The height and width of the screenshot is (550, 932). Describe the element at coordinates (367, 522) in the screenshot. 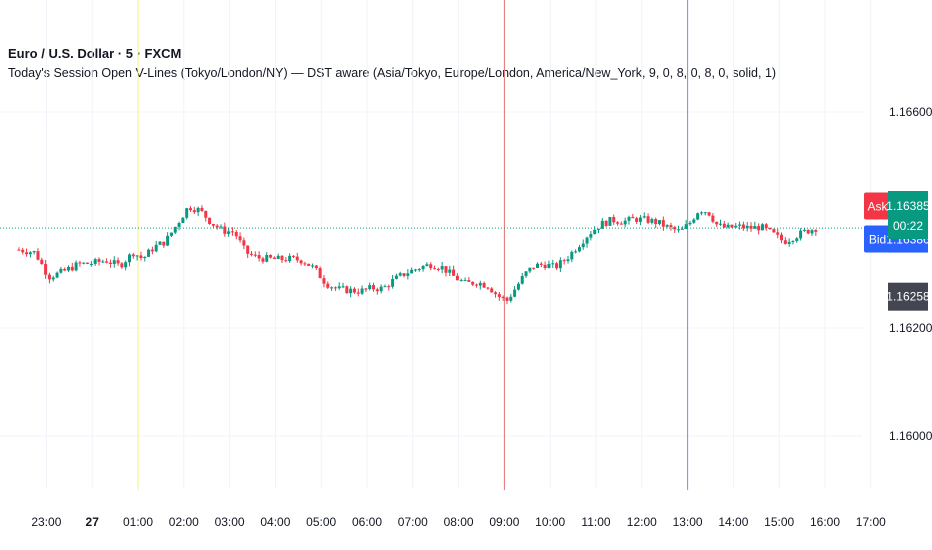

I see `x-tick-label: 06:00` at that location.